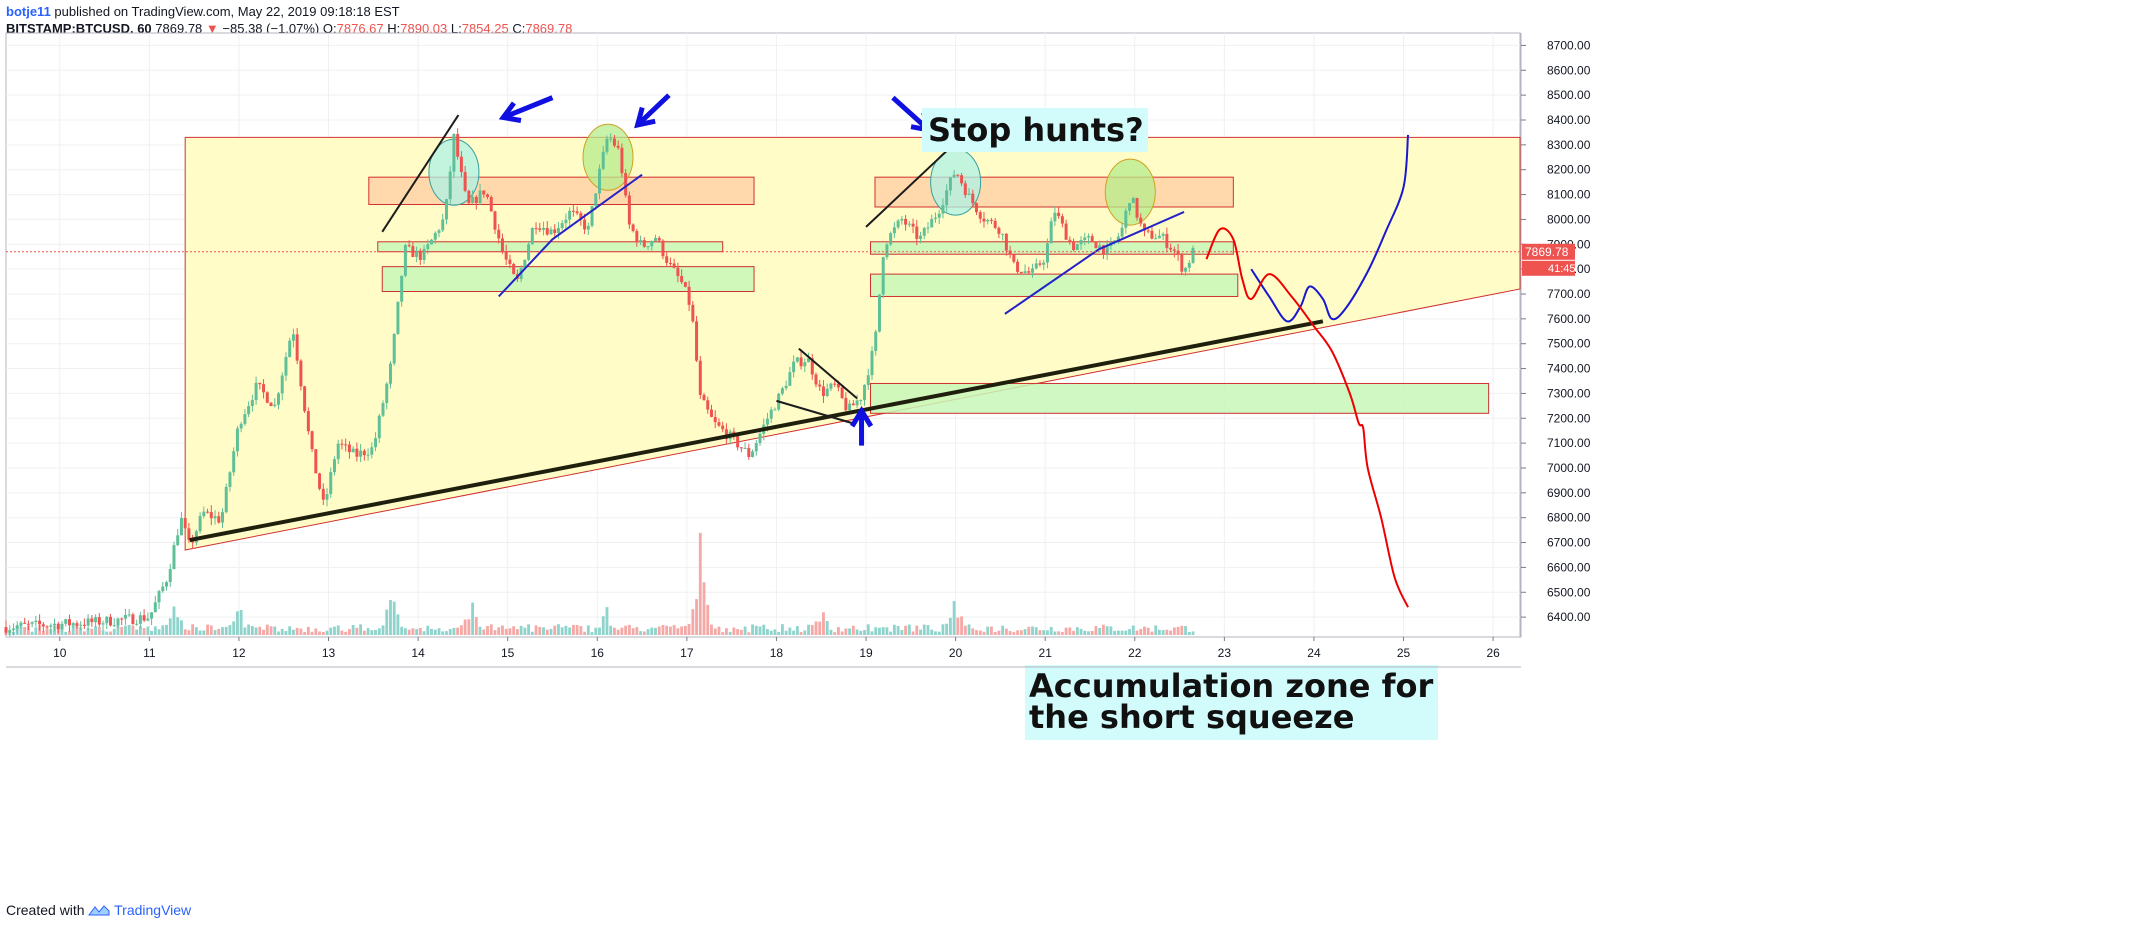 This screenshot has height=930, width=2137. I want to click on x-tick-label: 26, so click(1493, 653).